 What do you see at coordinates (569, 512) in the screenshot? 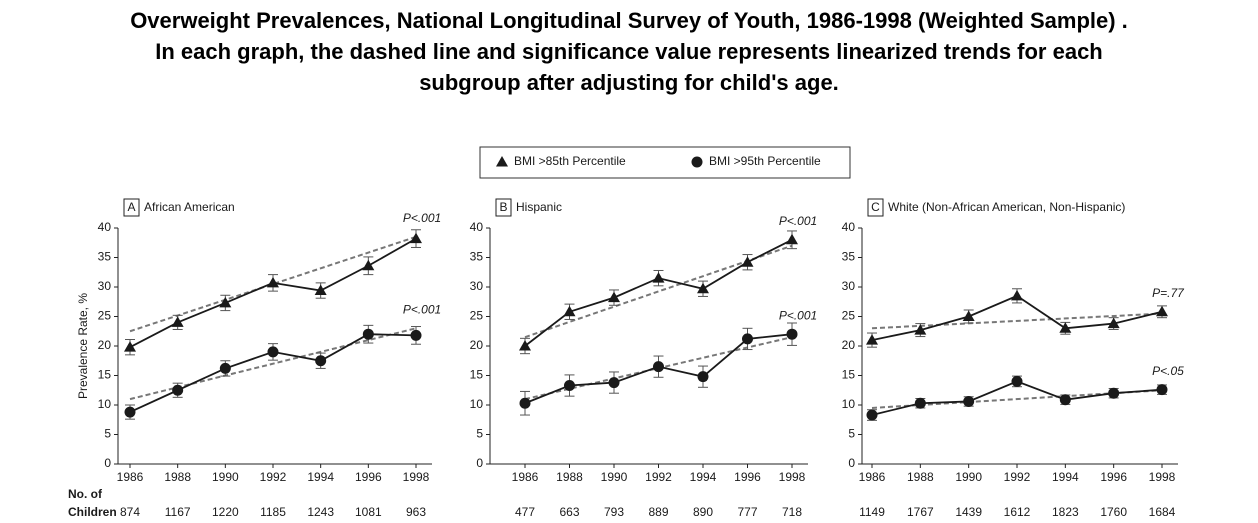
I see `count-label: 663` at bounding box center [569, 512].